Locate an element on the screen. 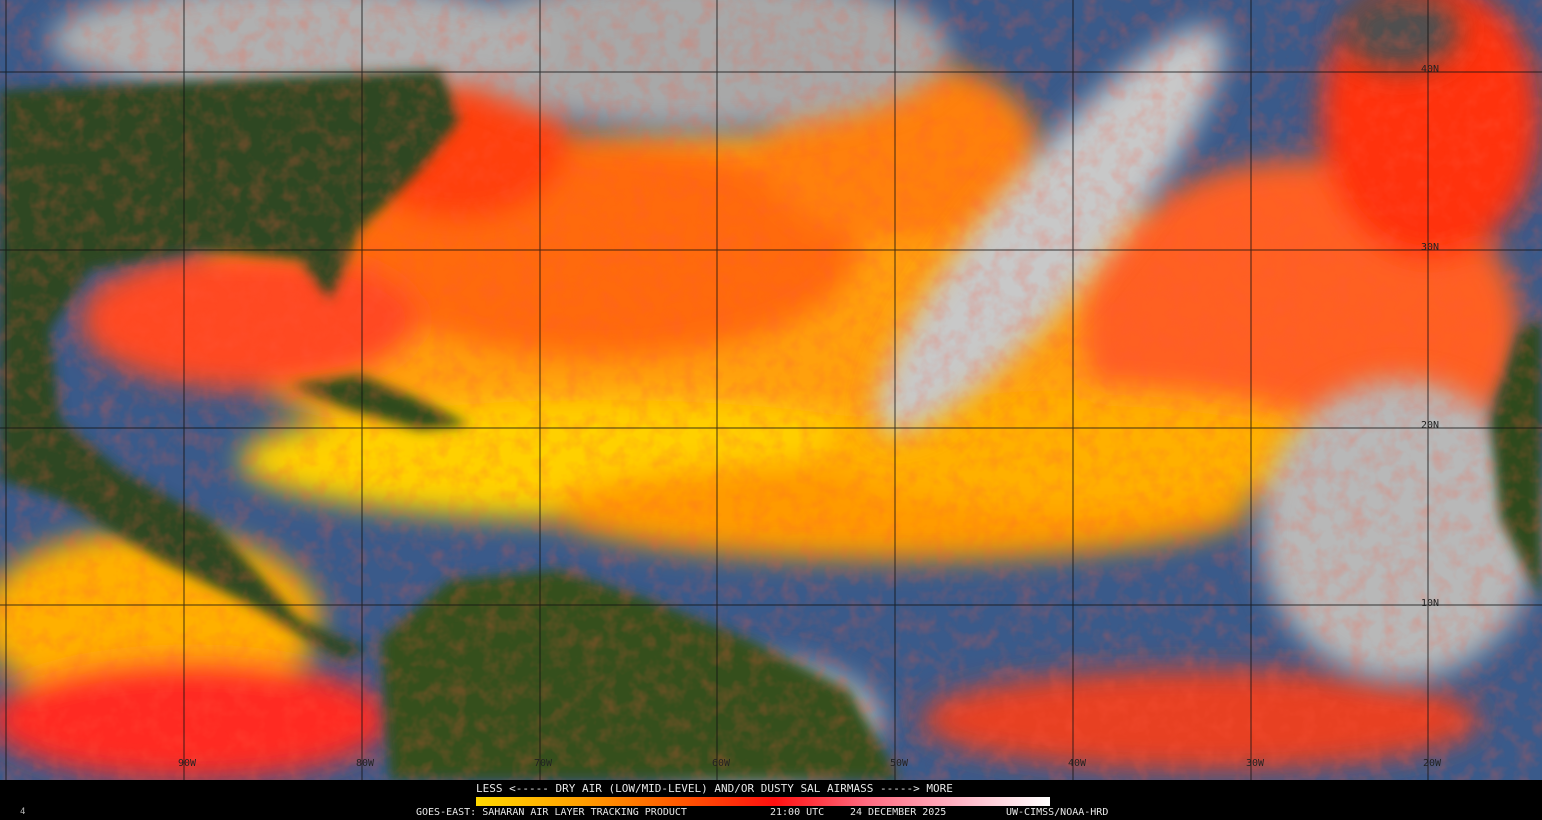  lat-label: 10N is located at coordinates (1430, 603).